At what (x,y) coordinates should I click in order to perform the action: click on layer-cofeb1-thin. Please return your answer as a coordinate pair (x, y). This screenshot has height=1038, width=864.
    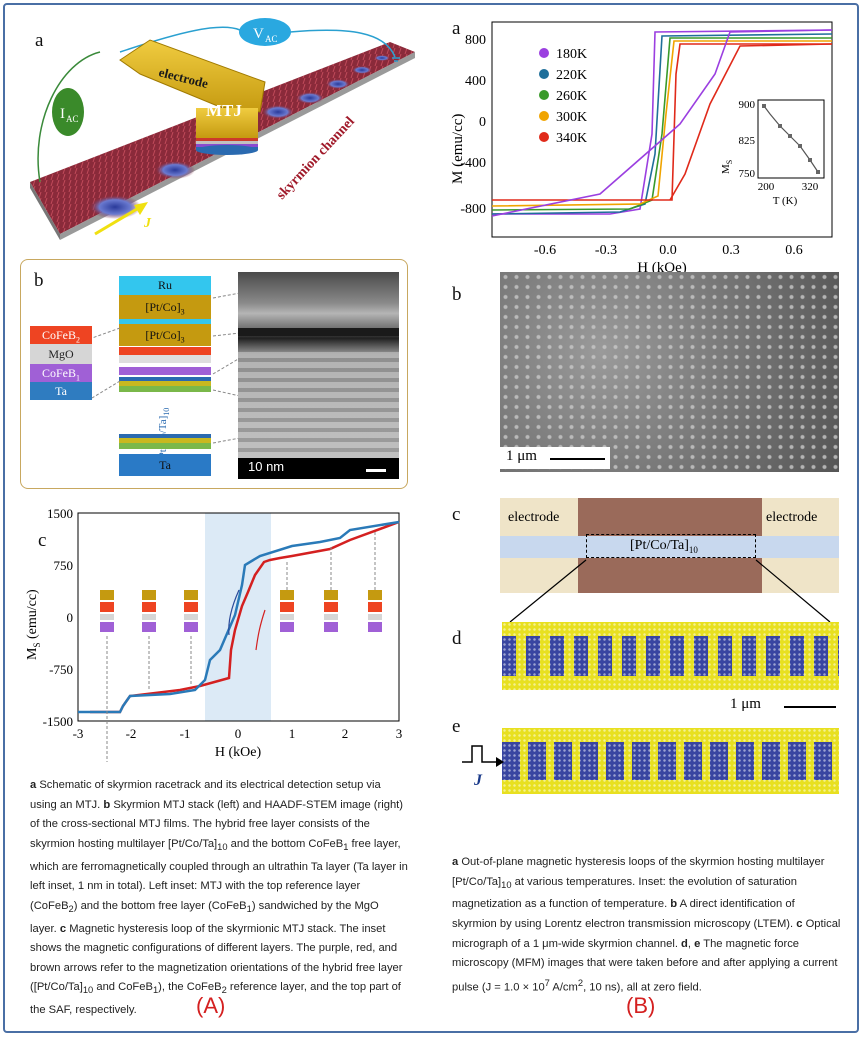
    Looking at the image, I should click on (165, 371).